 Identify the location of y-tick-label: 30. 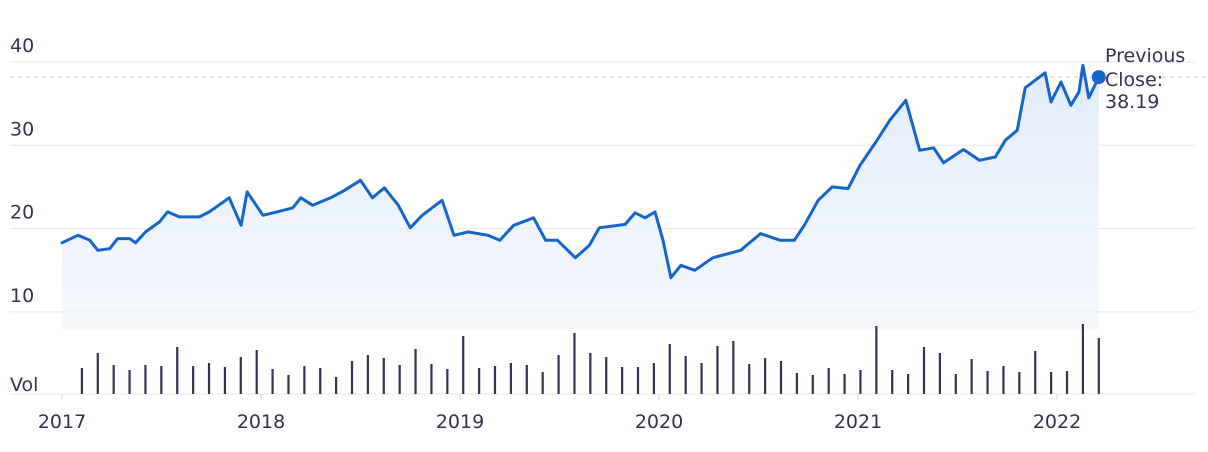
(22, 129).